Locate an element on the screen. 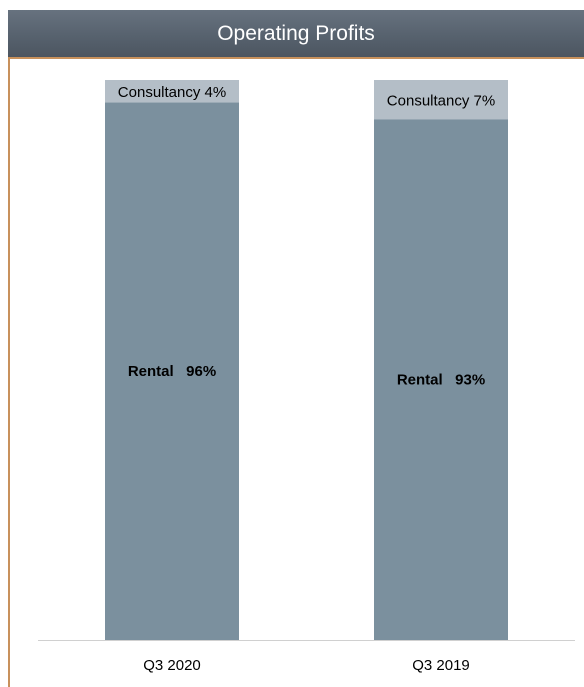  data-label-consultancy-1: Consultancy 4% is located at coordinates (172, 92).